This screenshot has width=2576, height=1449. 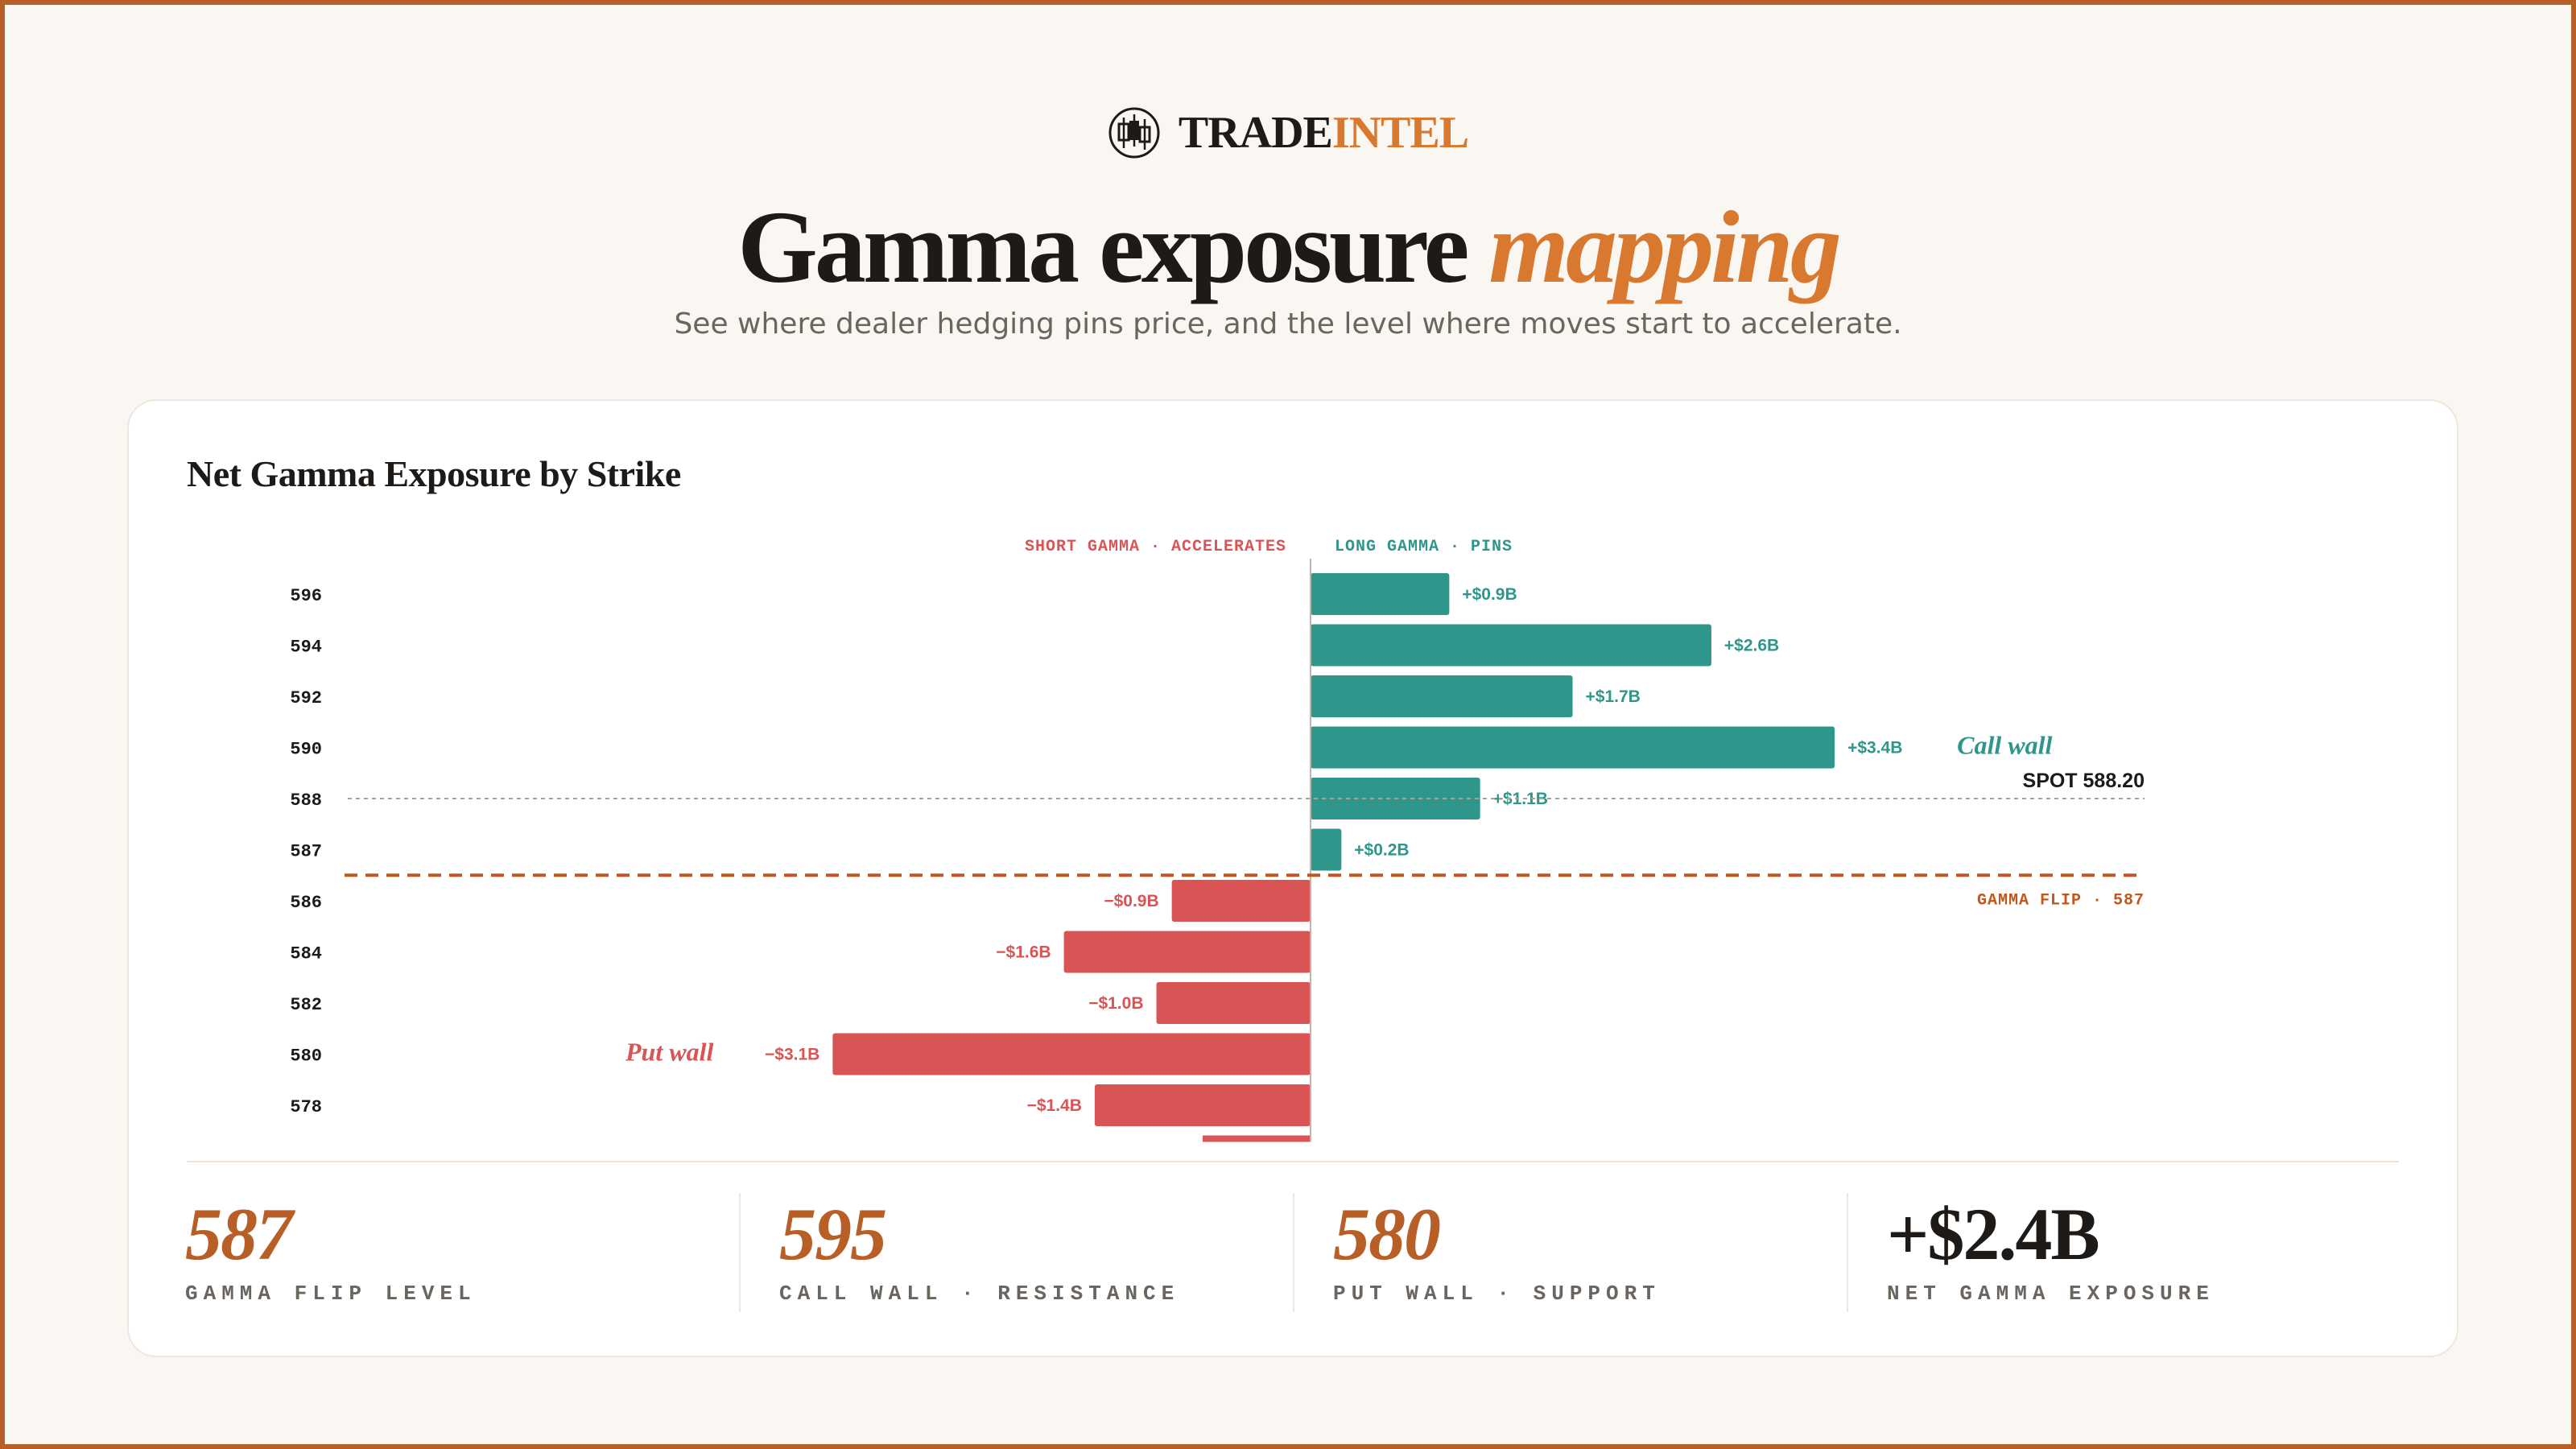 I want to click on strike-tick-label: 588, so click(x=306, y=801).